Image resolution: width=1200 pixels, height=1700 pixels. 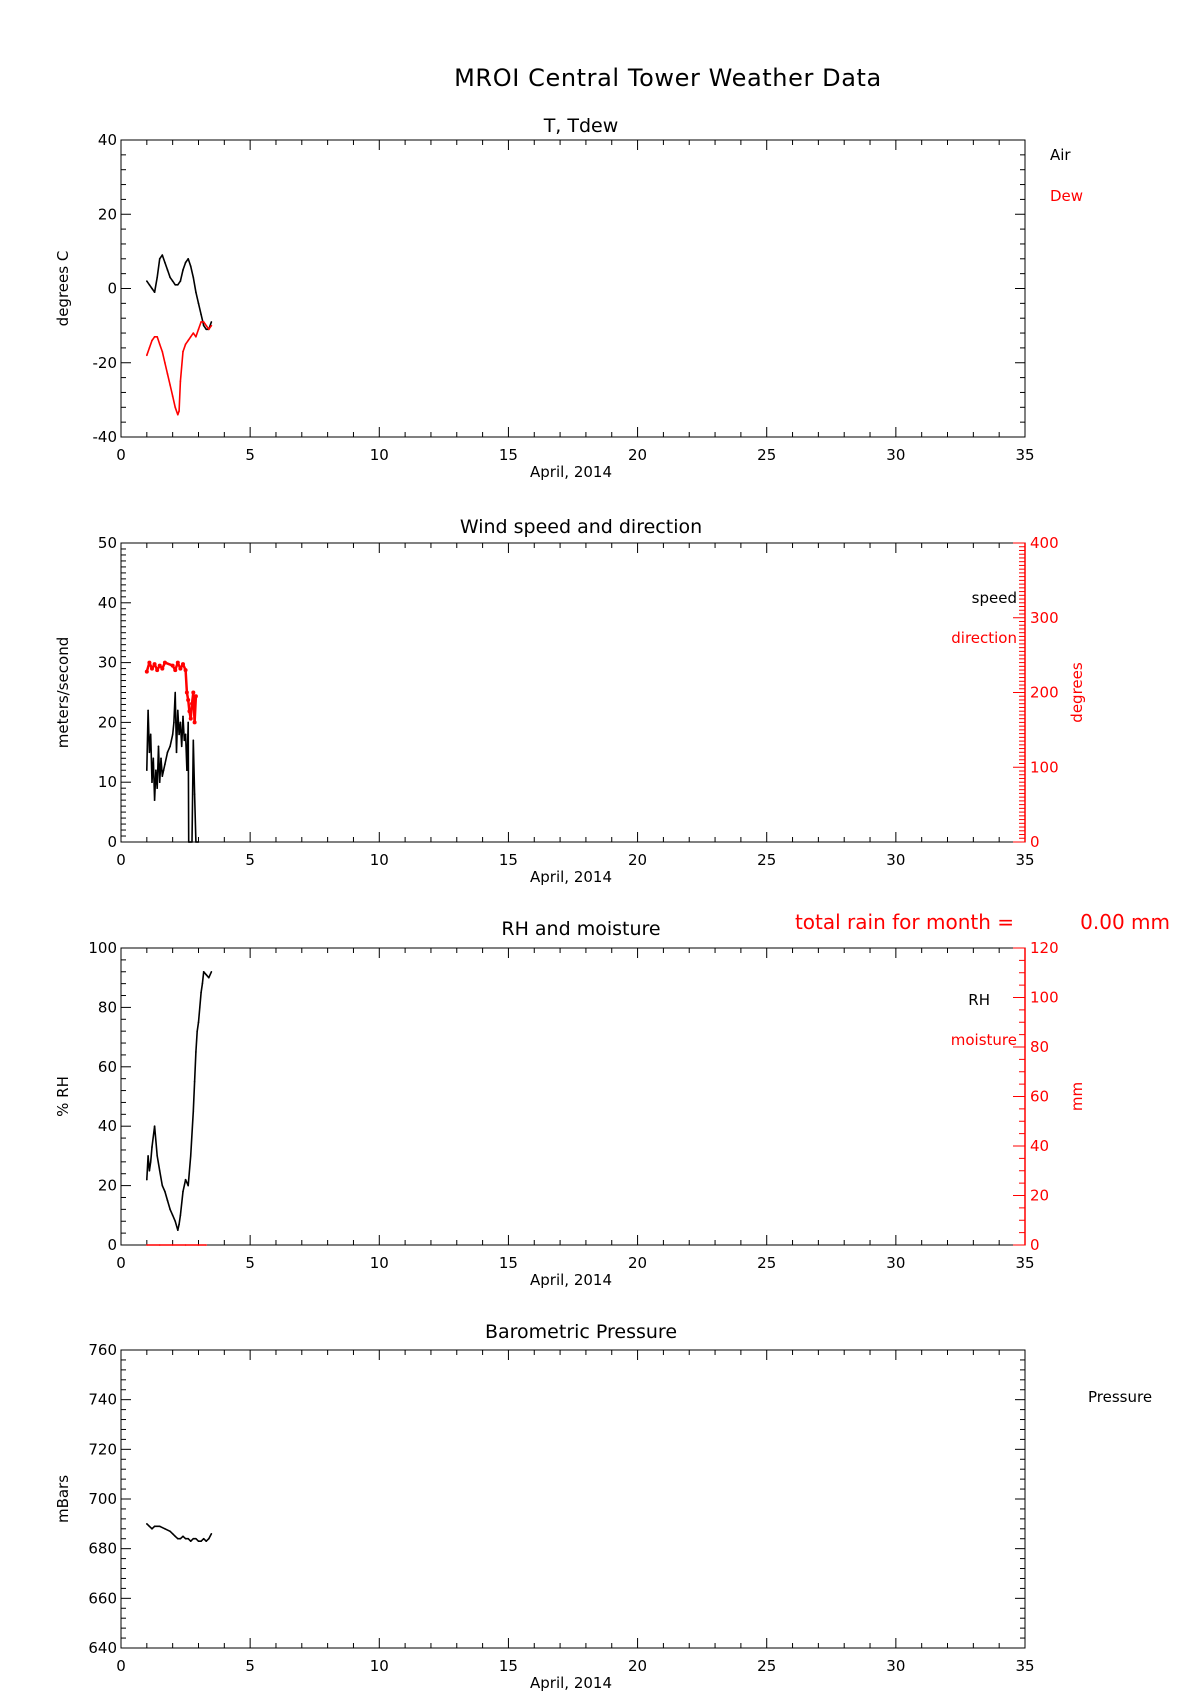 What do you see at coordinates (1044, 693) in the screenshot?
I see `y-right-tick-label: 200` at bounding box center [1044, 693].